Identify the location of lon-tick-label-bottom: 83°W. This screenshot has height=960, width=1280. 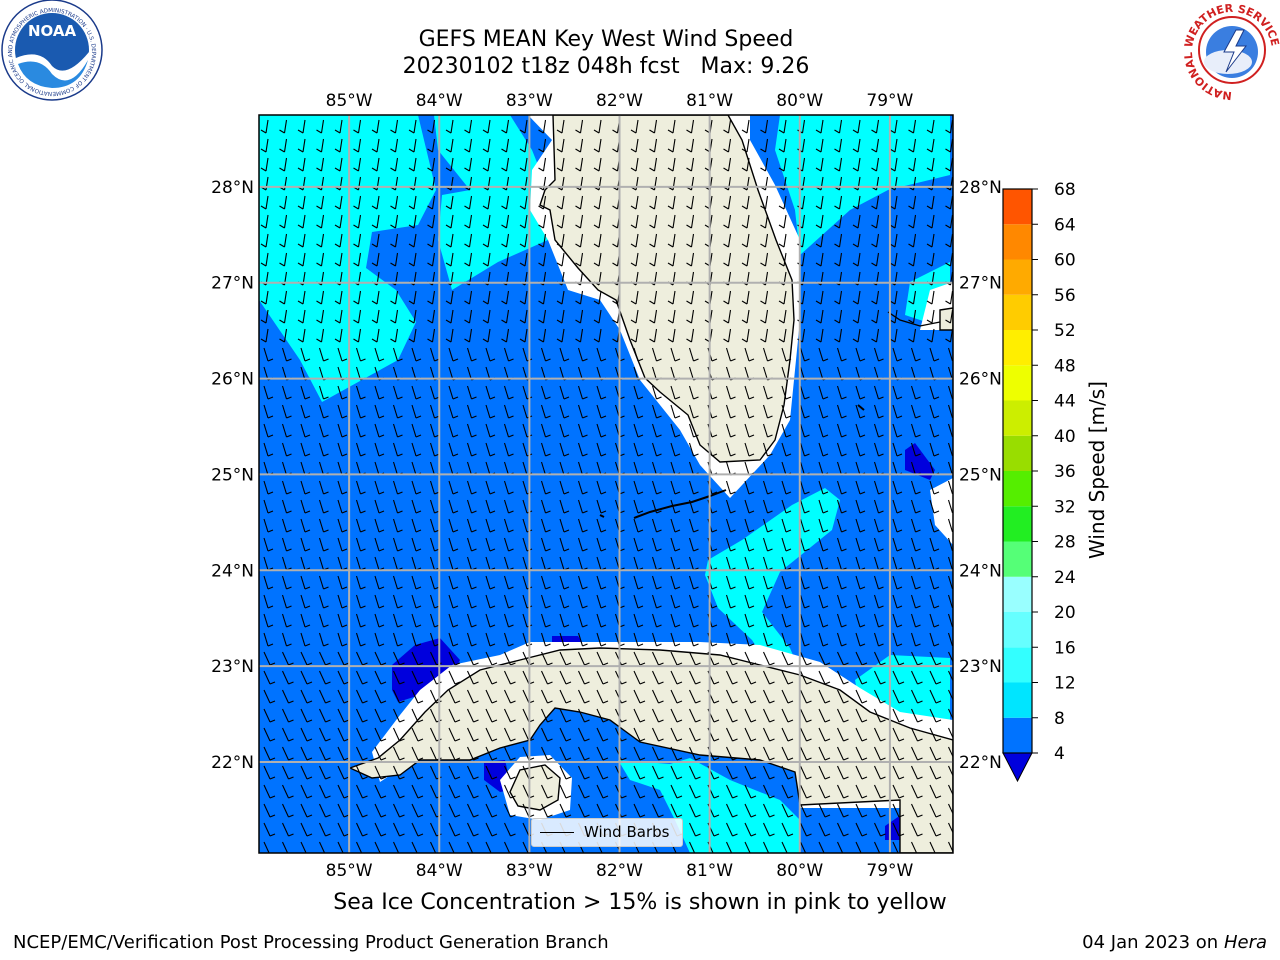
(529, 871).